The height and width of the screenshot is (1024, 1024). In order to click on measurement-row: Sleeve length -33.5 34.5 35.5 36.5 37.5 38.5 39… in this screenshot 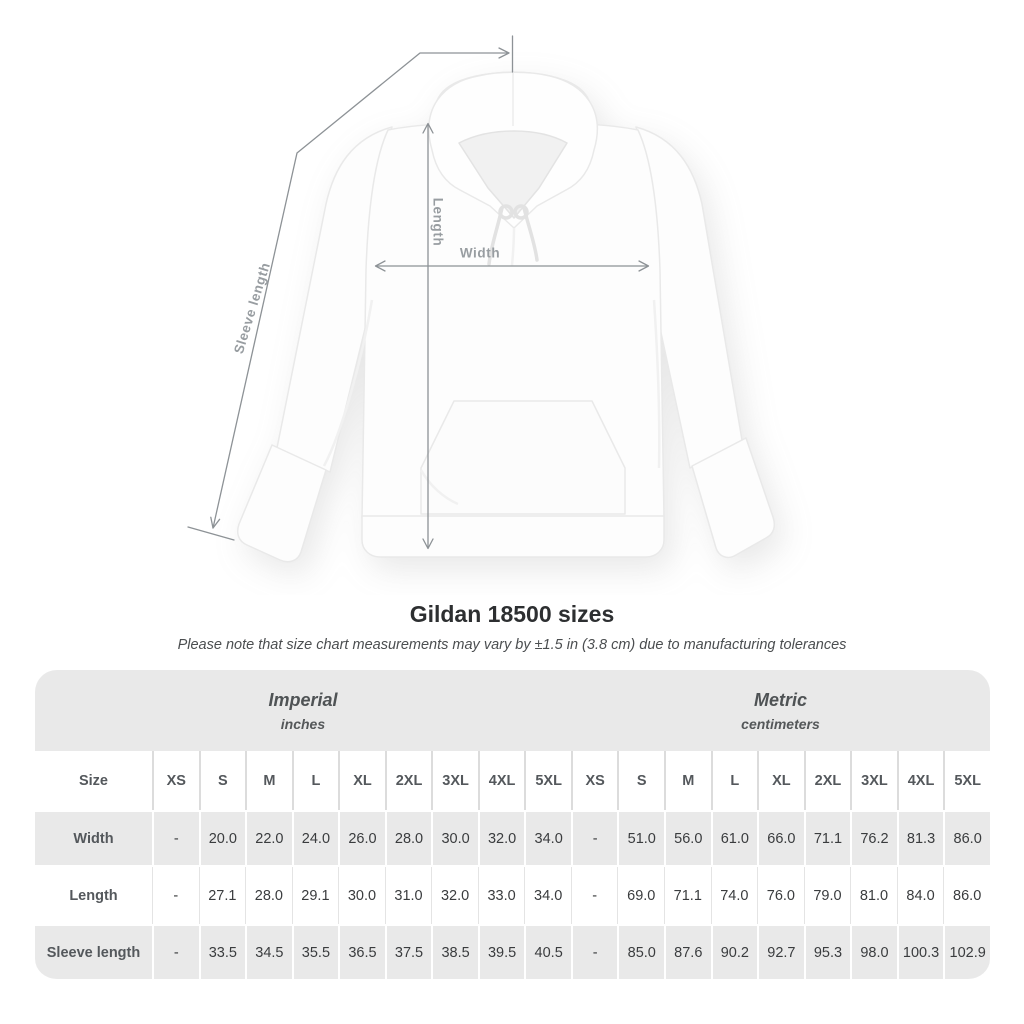, I will do `click(512, 952)`.